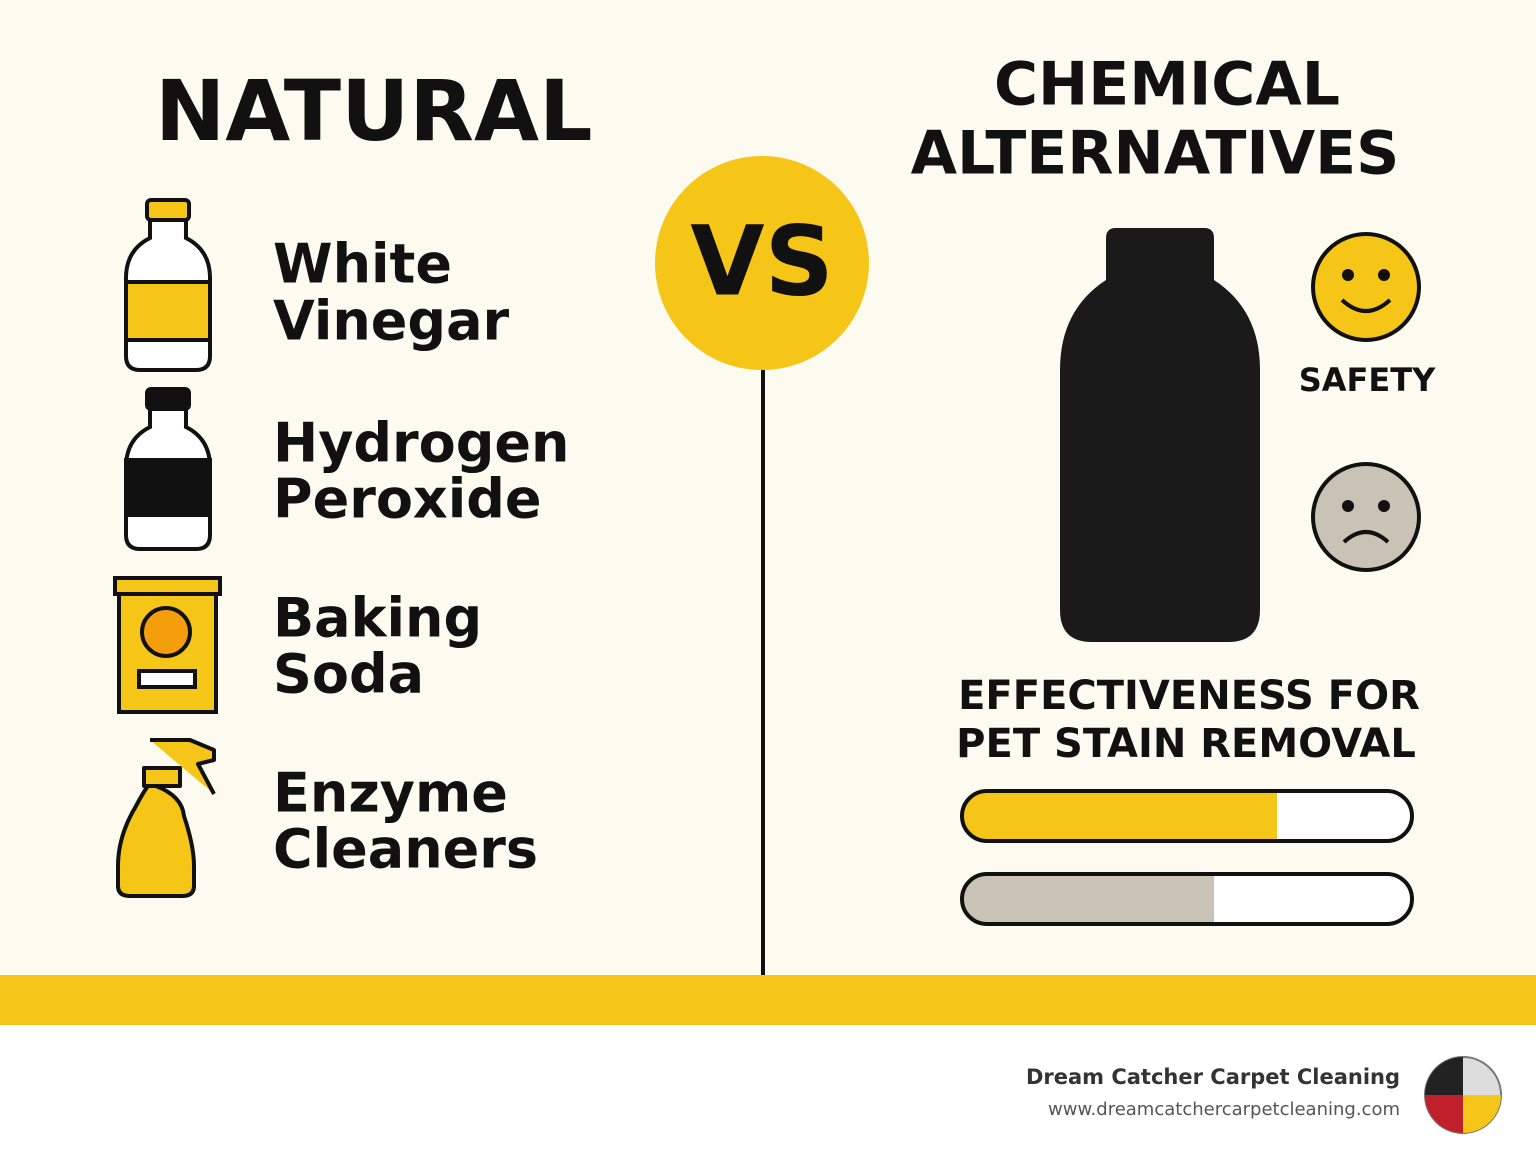  I want to click on item-label: Baking, so click(377, 618).